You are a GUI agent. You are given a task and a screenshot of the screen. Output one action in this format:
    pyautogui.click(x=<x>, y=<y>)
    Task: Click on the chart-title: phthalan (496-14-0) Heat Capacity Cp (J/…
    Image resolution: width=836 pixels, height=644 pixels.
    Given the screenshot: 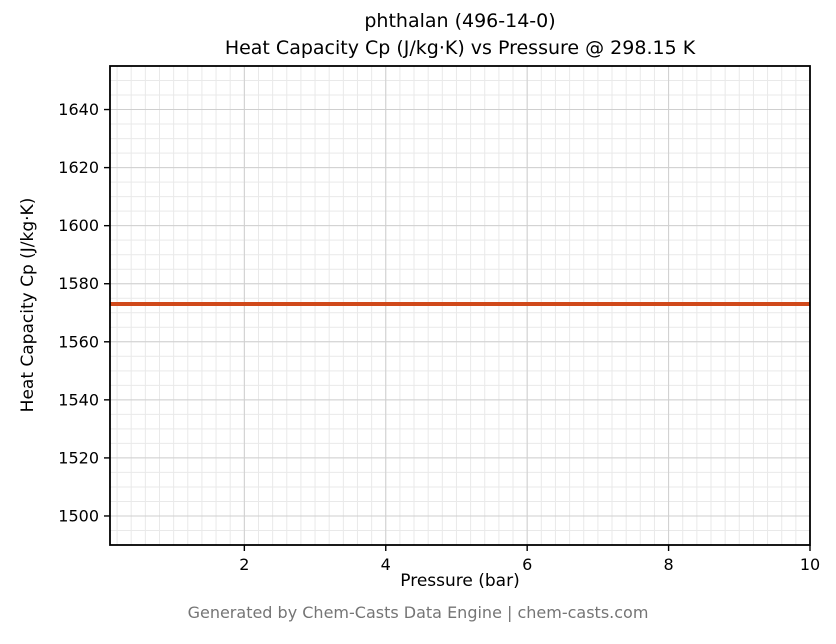 What is the action you would take?
    pyautogui.click(x=460, y=35)
    